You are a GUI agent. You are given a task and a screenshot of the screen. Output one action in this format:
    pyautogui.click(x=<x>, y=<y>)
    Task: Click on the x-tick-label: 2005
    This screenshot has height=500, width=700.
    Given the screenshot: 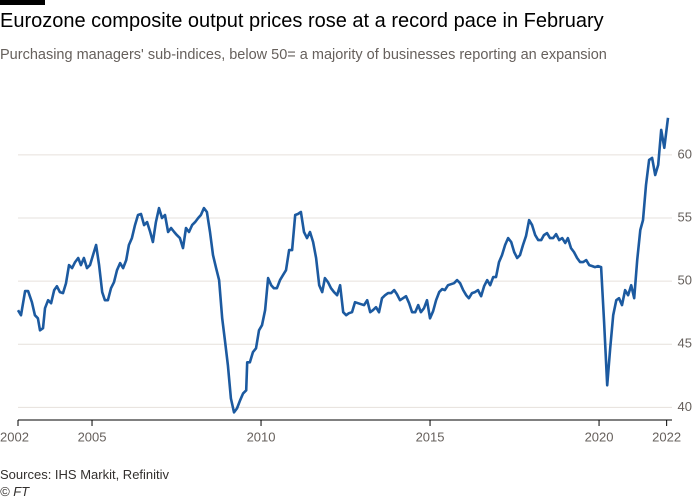 What is the action you would take?
    pyautogui.click(x=92, y=436)
    